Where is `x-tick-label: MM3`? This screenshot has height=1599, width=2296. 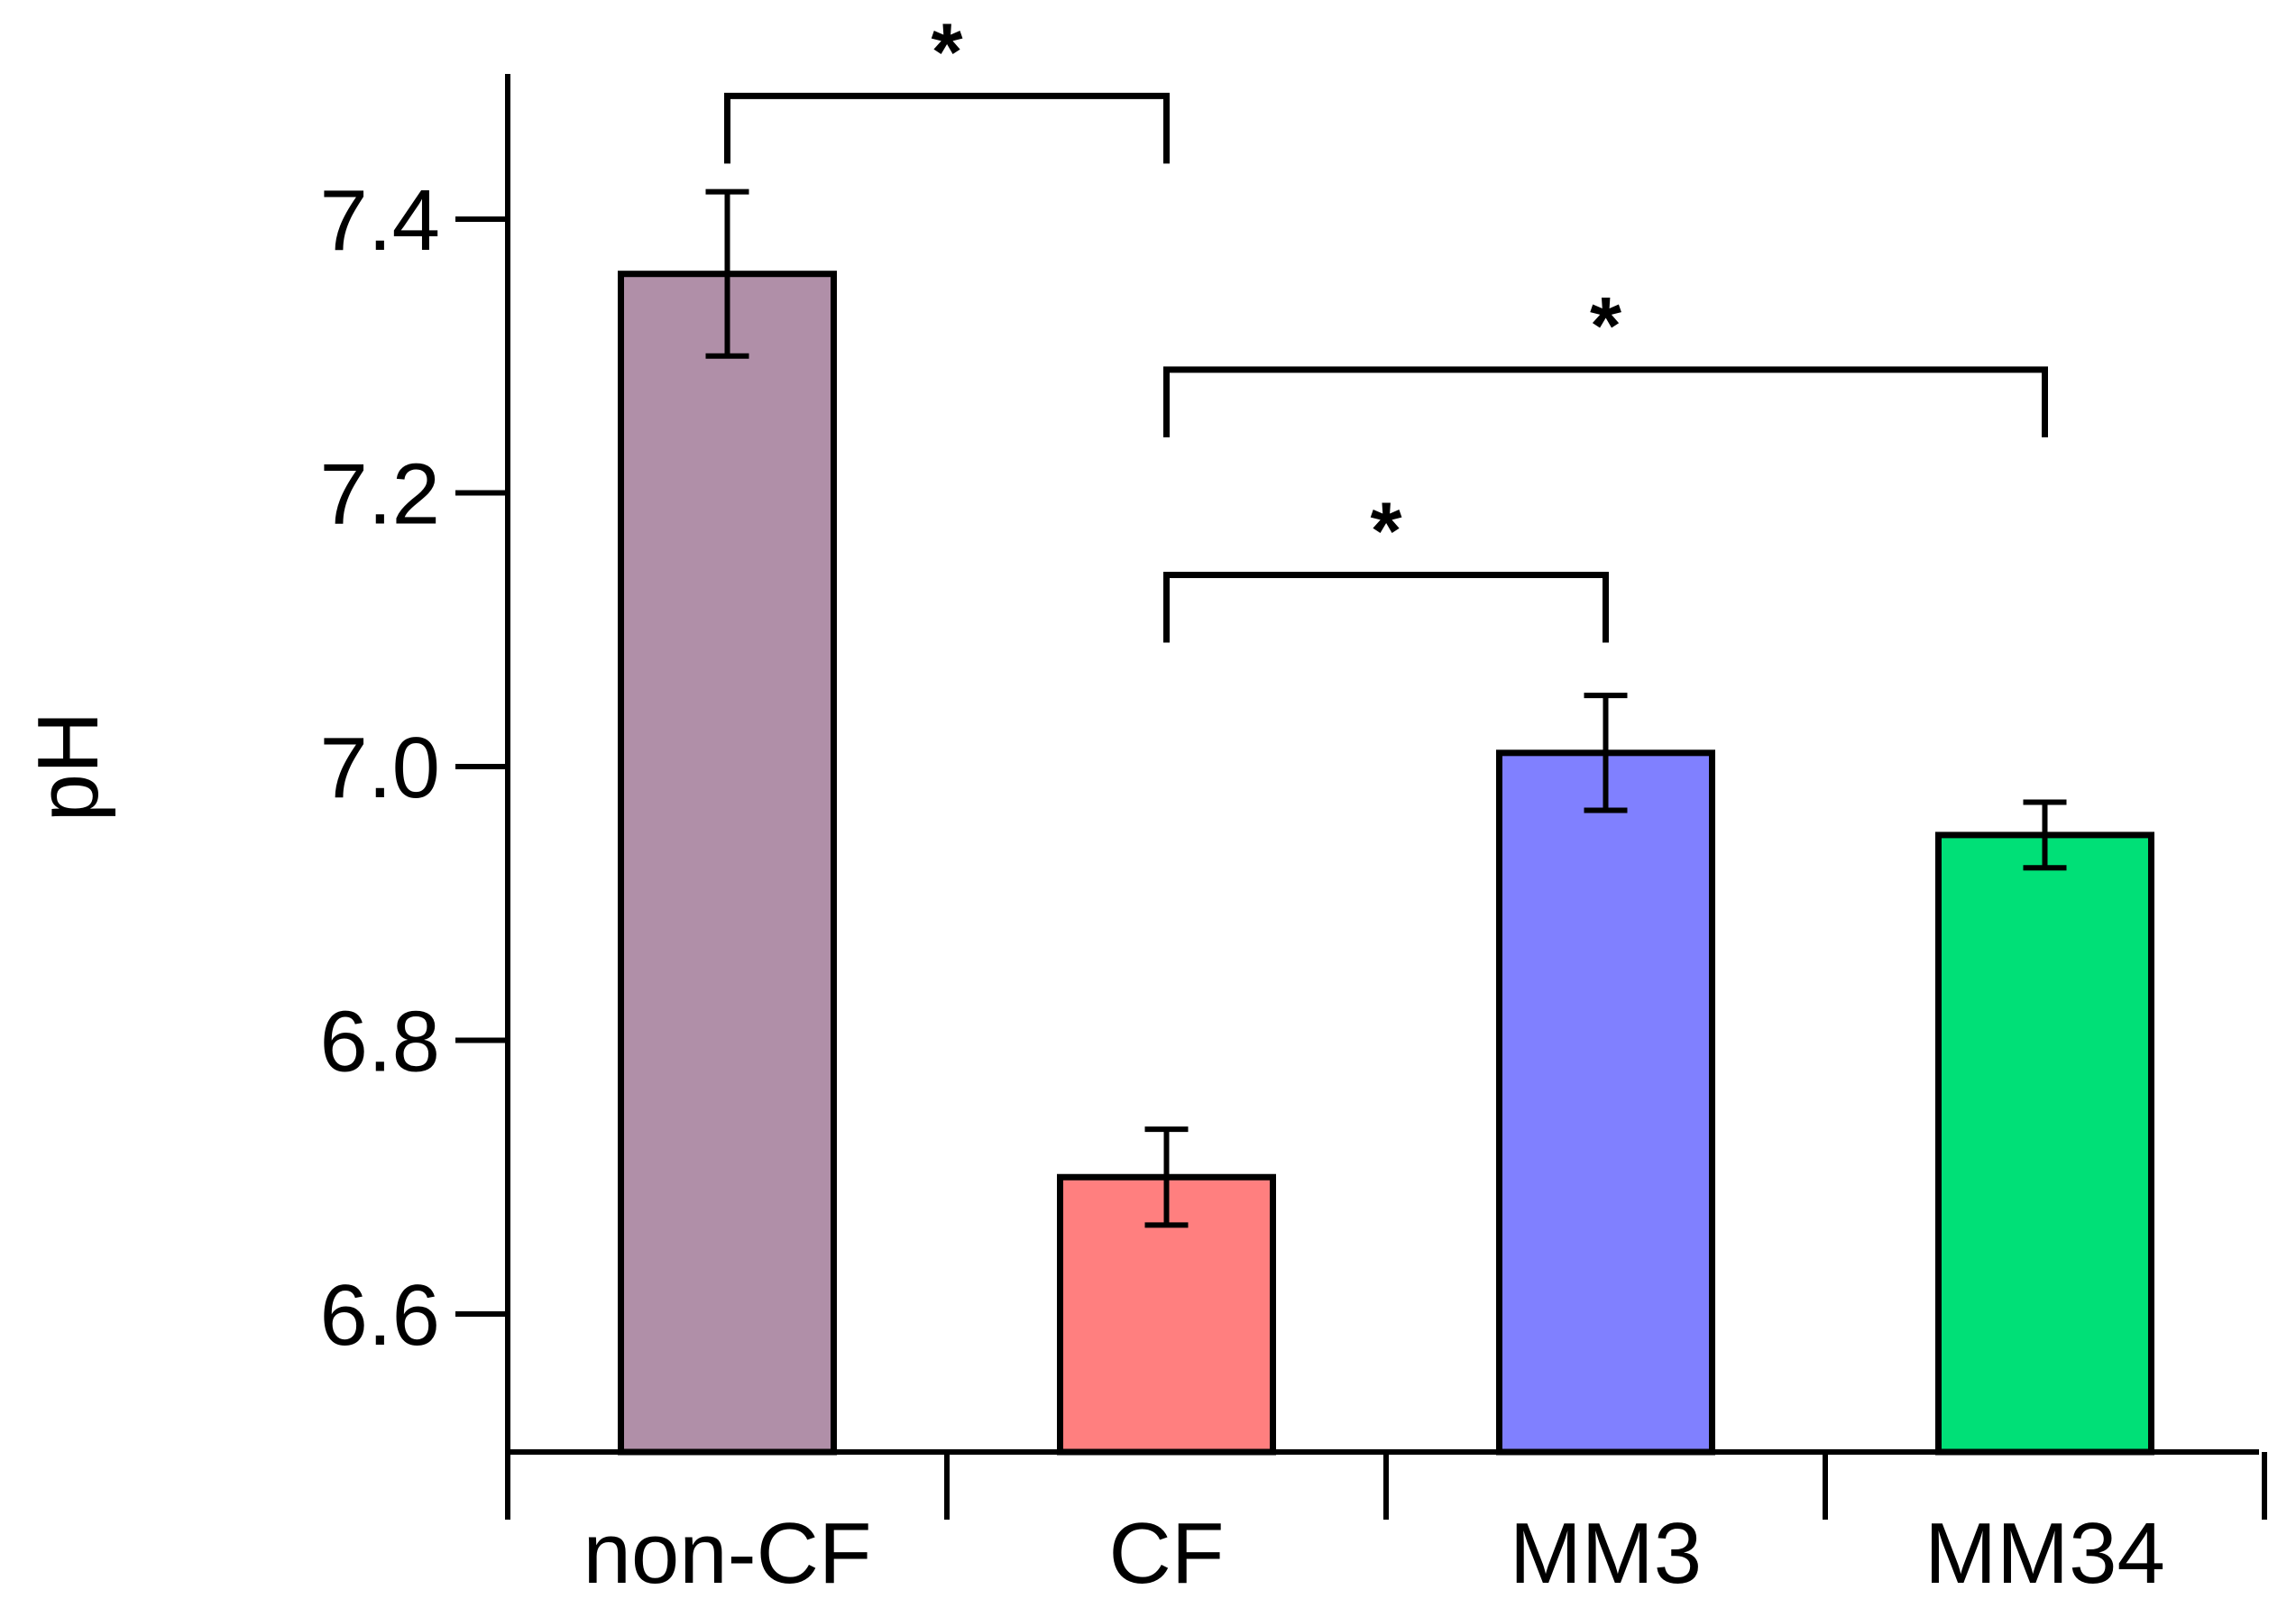
x-tick-label: MM3 is located at coordinates (1606, 1552).